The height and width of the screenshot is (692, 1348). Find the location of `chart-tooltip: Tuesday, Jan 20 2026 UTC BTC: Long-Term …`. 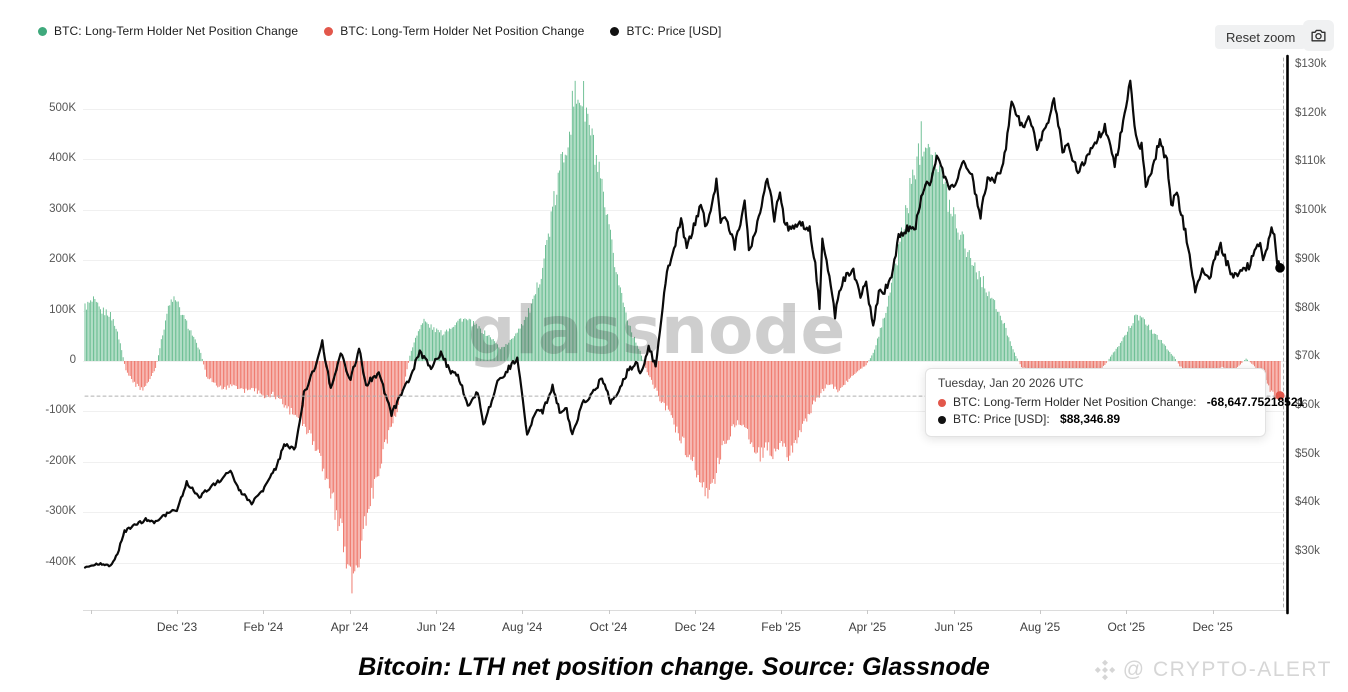

chart-tooltip: Tuesday, Jan 20 2026 UTC BTC: Long-Term … is located at coordinates (1114, 402).